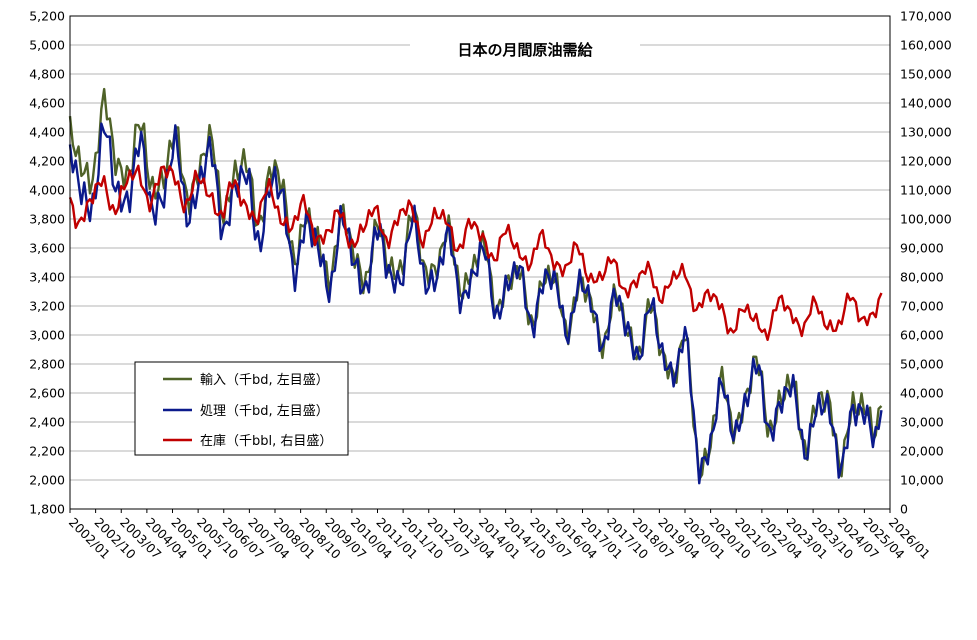  What do you see at coordinates (922, 306) in the screenshot?
I see `y-right-tick-label: 70,000` at bounding box center [922, 306].